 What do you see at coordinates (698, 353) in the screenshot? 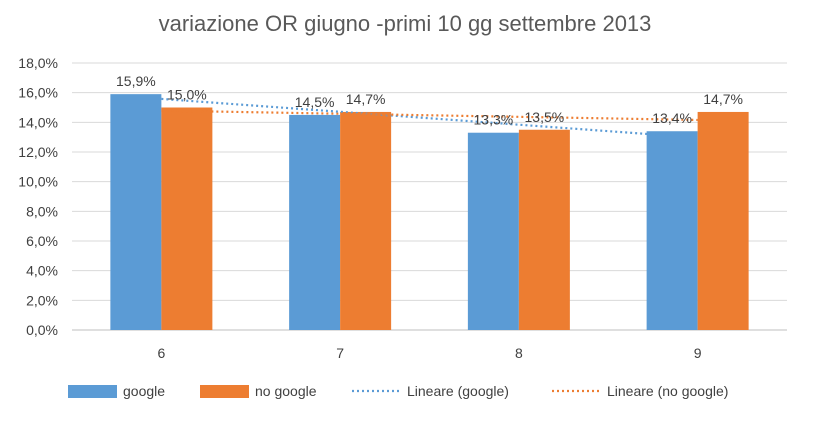
I see `x-tick-label: 9` at bounding box center [698, 353].